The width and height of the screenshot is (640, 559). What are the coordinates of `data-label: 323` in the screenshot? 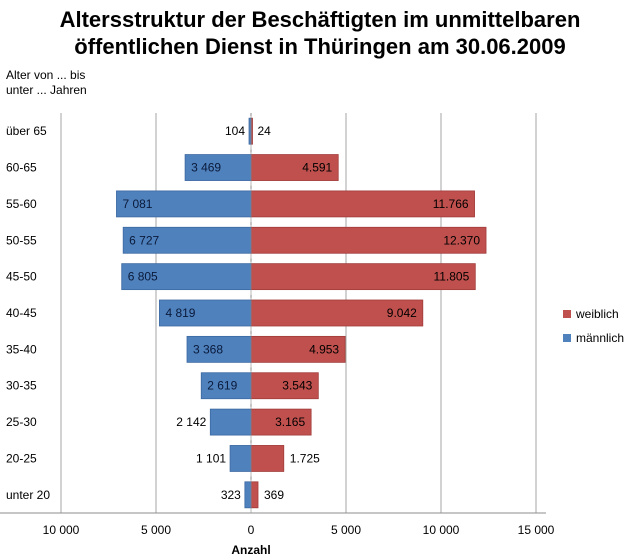 It's located at (231, 495).